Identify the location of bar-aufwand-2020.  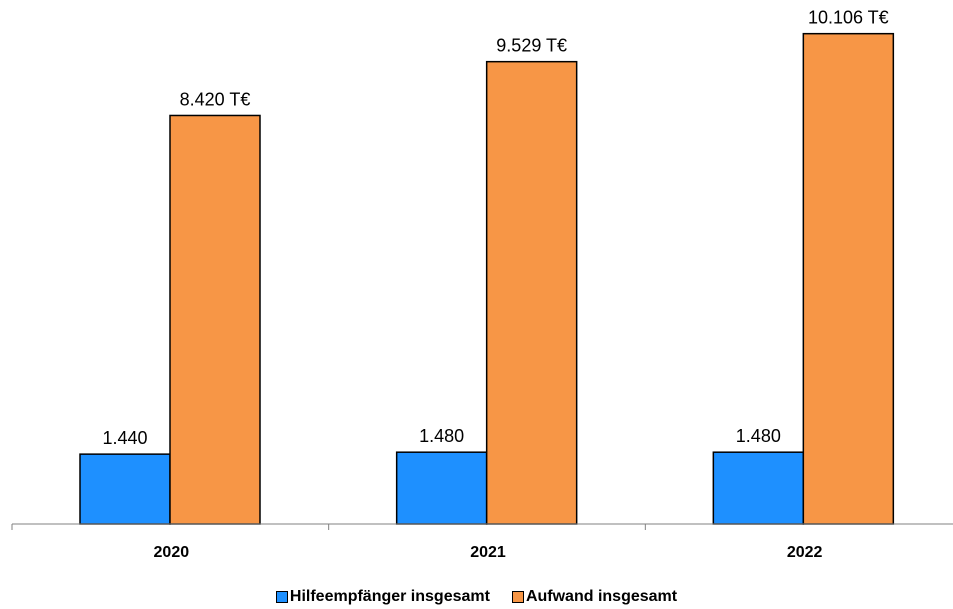
(215, 319).